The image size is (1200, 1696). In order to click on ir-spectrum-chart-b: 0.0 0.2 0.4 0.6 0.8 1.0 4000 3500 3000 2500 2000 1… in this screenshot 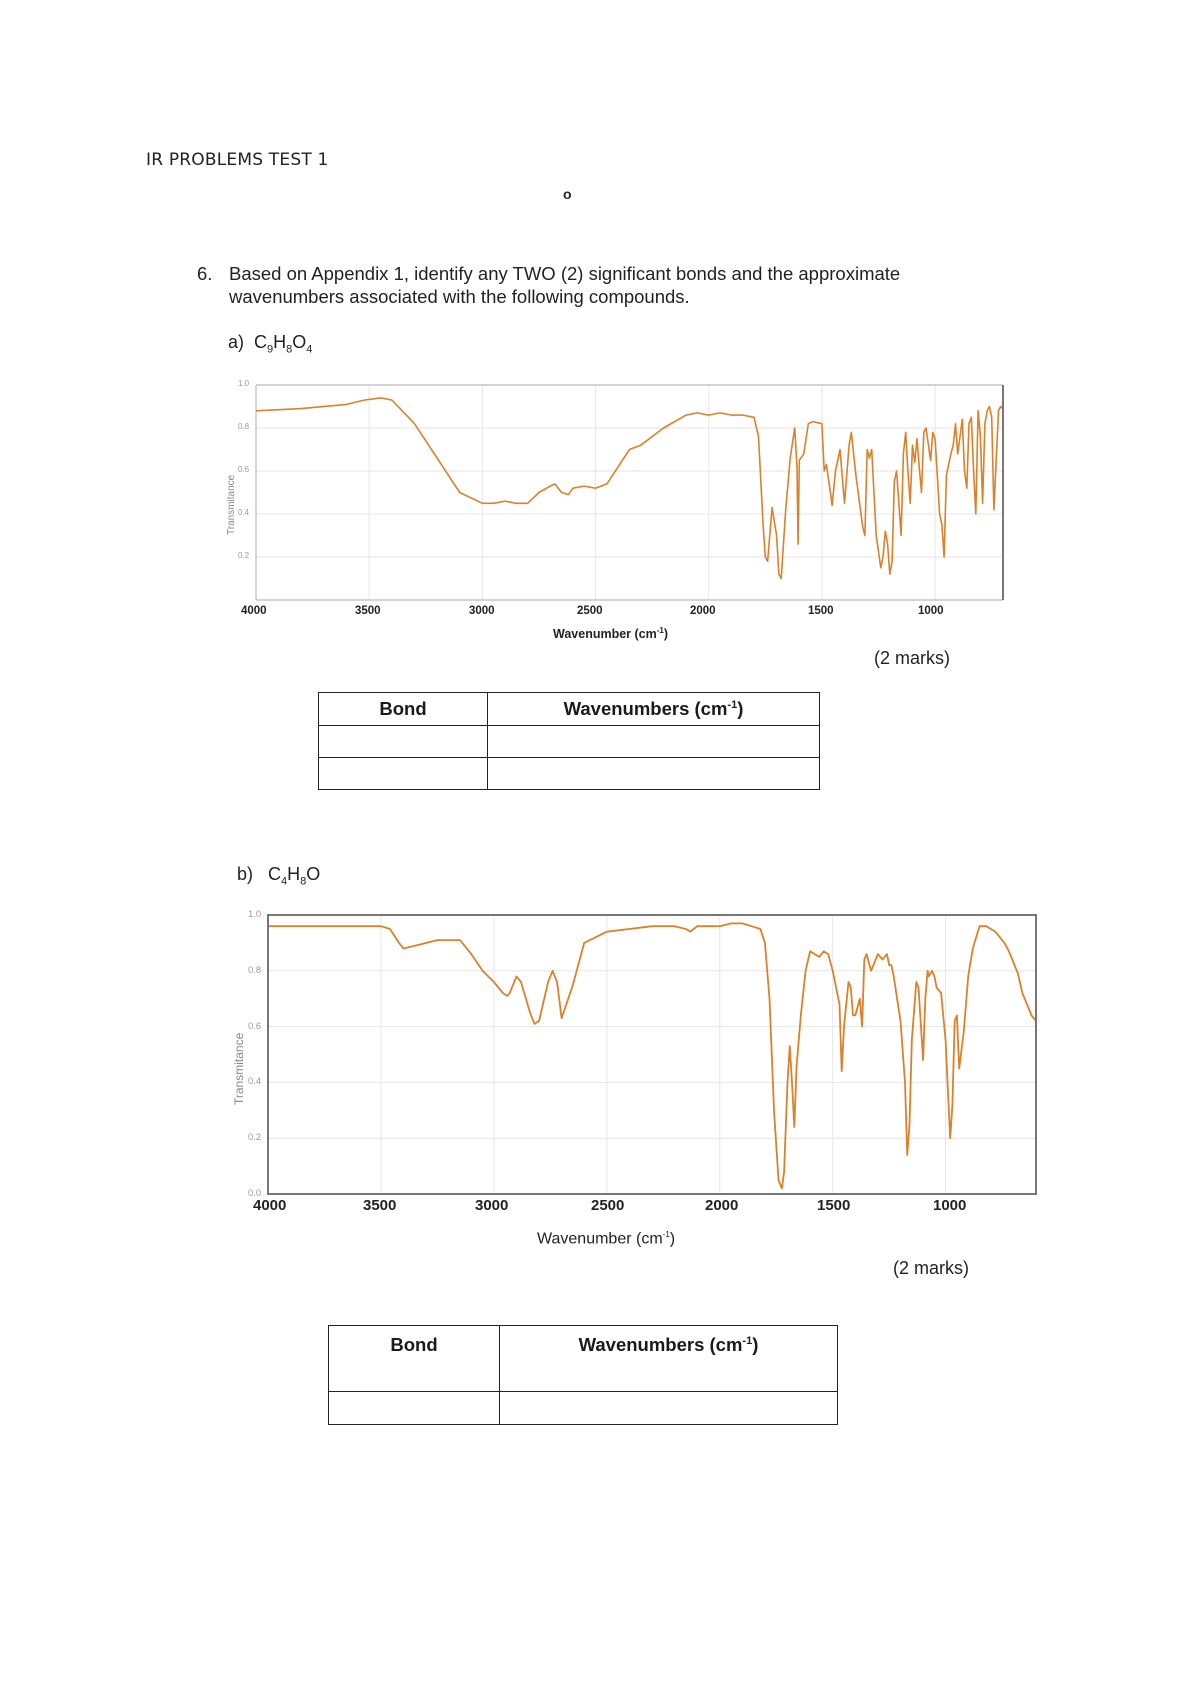, I will do `click(634, 1078)`.